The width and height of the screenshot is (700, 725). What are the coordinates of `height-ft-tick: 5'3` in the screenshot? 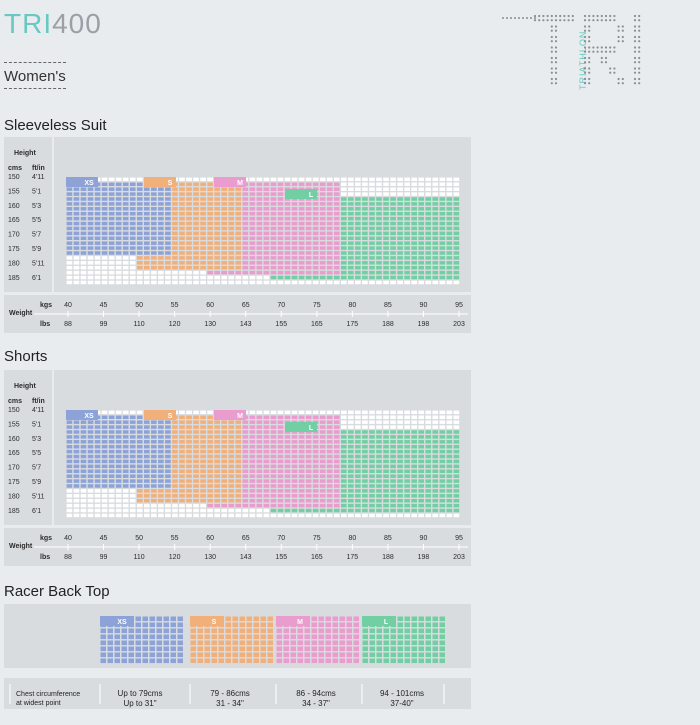 It's located at (36, 206).